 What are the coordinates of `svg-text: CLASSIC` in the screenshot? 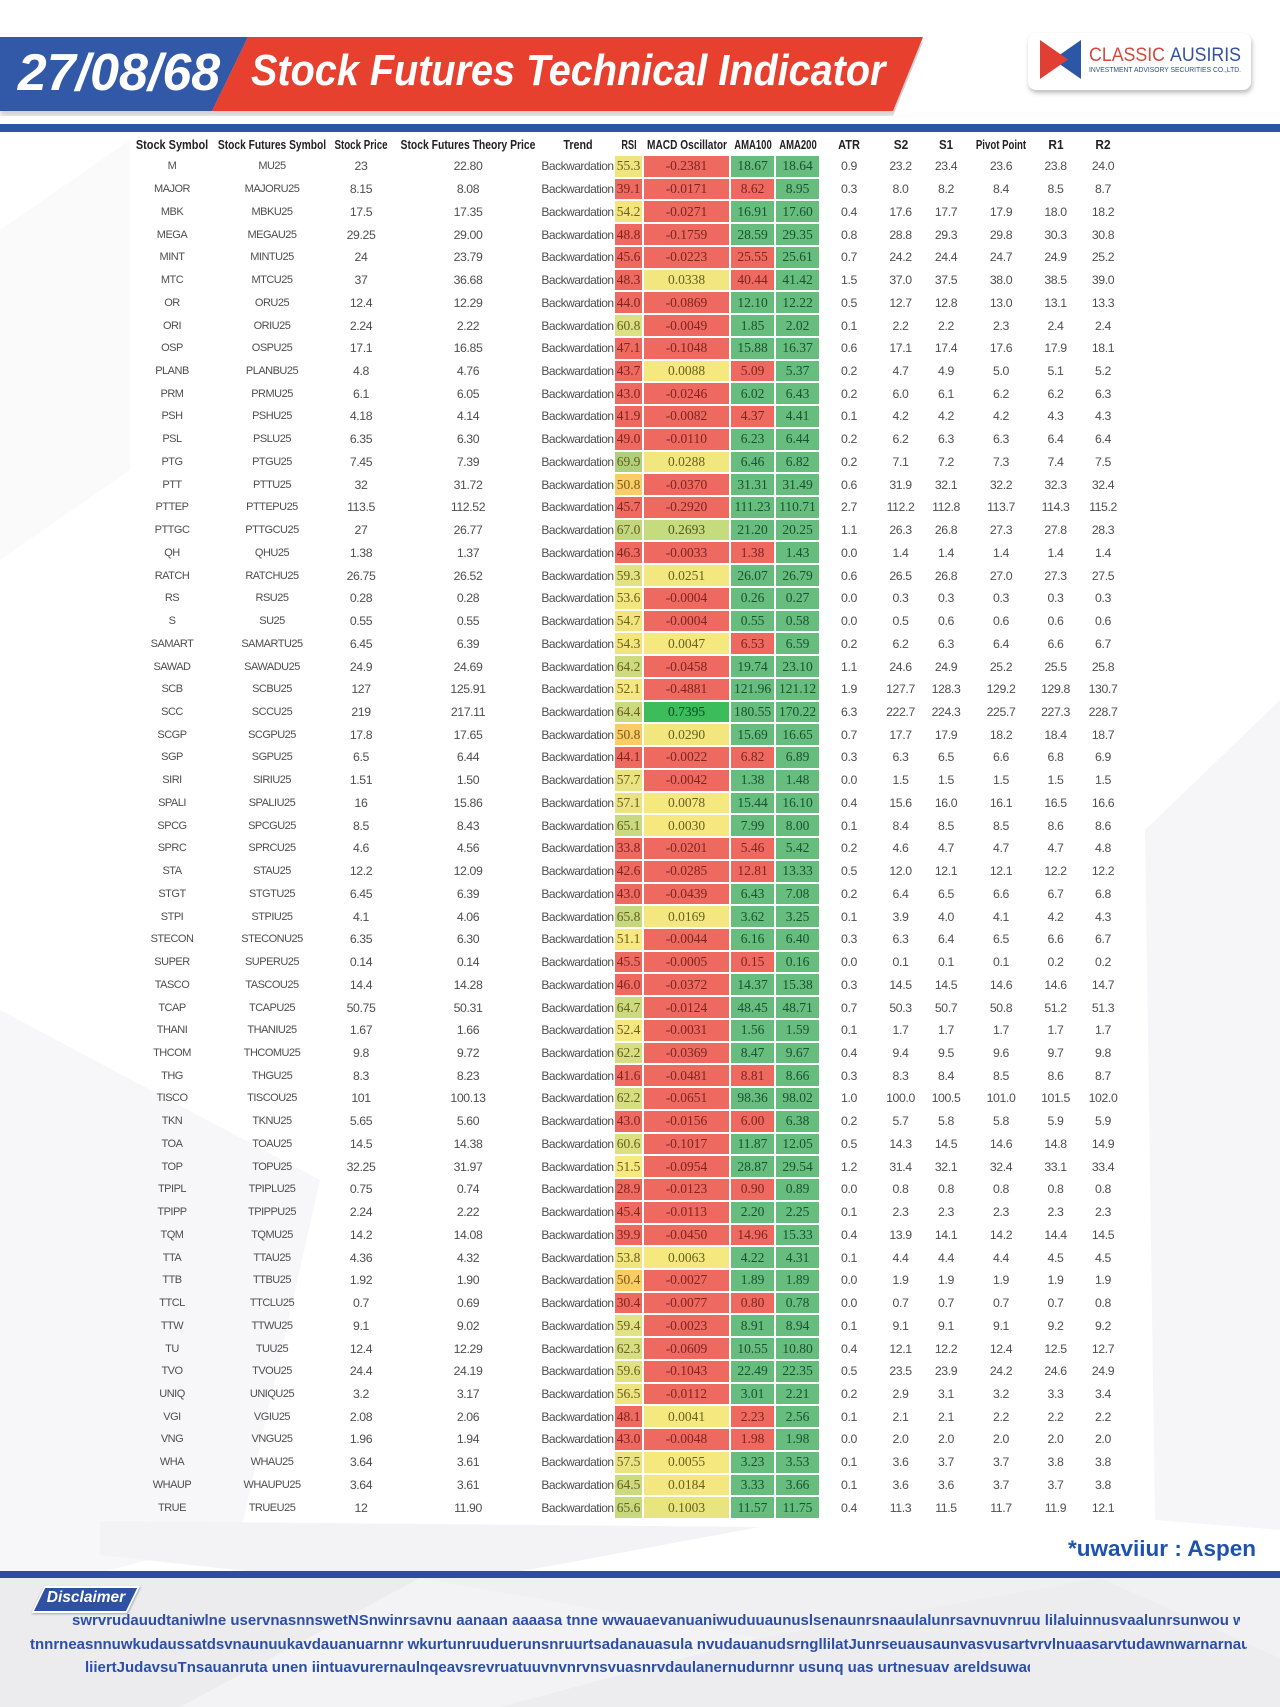 It's located at (1127, 55).